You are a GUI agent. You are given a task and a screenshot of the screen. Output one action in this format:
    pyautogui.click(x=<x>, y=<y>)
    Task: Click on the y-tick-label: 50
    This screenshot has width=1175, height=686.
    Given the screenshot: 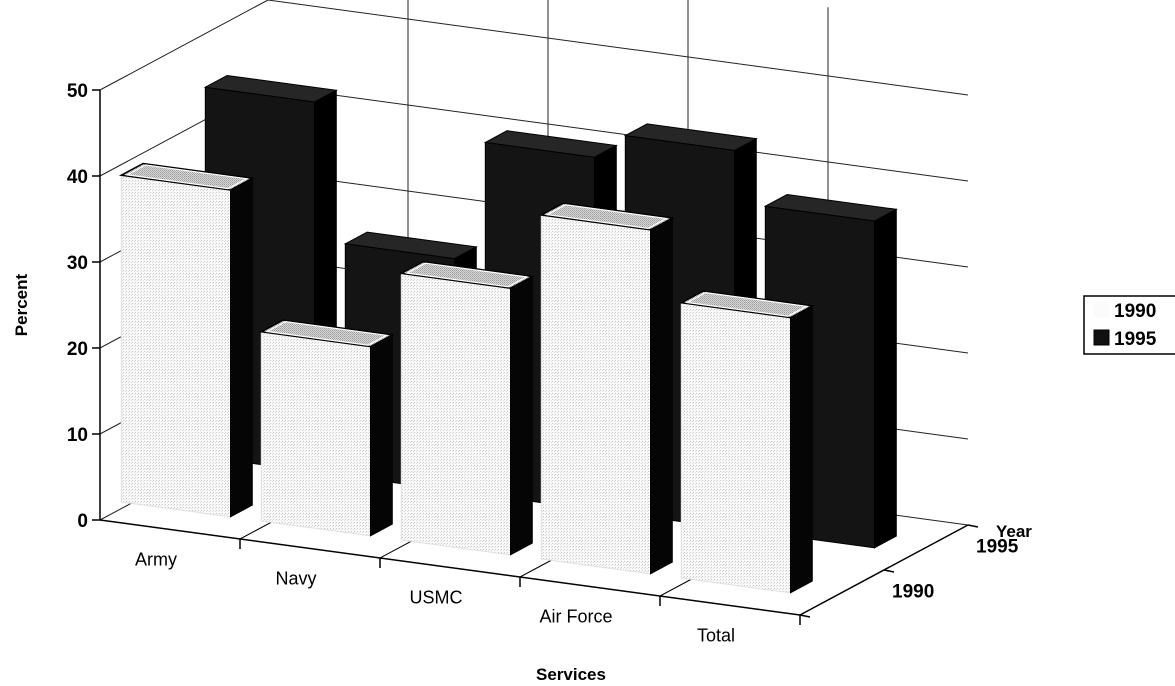 What is the action you would take?
    pyautogui.click(x=77, y=91)
    